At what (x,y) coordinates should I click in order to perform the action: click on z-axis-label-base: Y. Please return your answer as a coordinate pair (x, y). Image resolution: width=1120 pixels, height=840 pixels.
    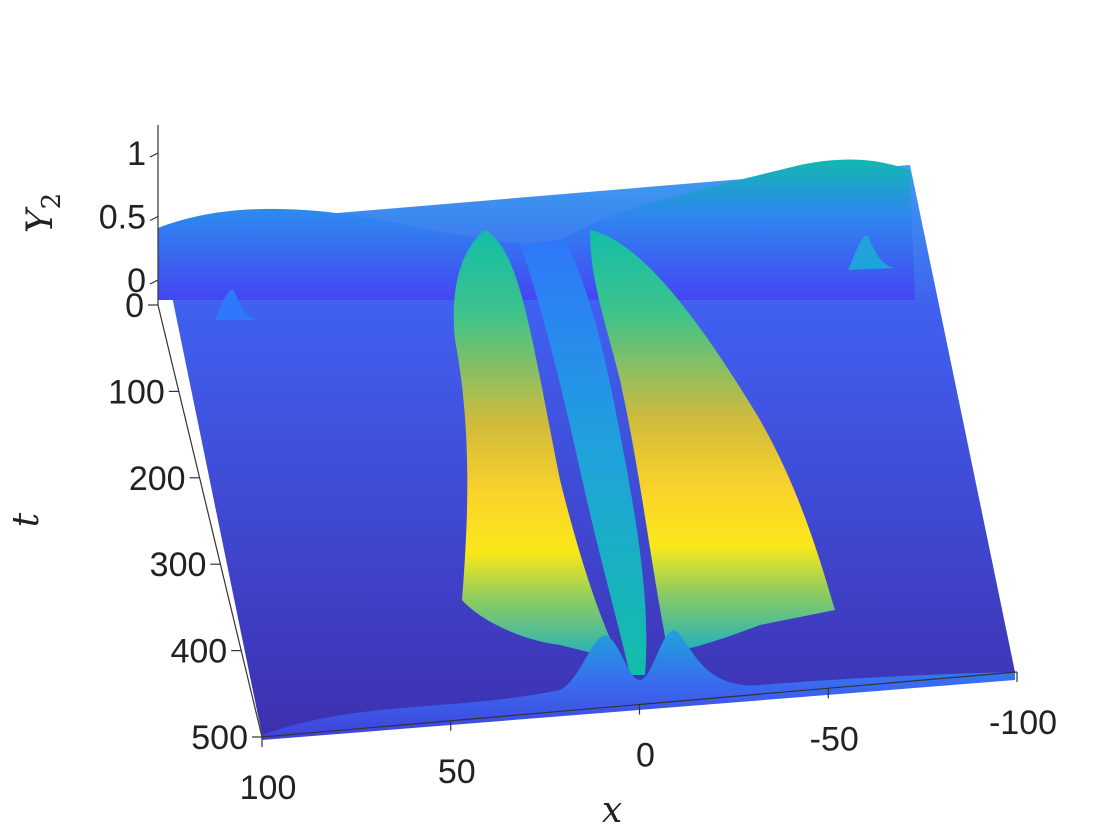
    Looking at the image, I should click on (40, 219).